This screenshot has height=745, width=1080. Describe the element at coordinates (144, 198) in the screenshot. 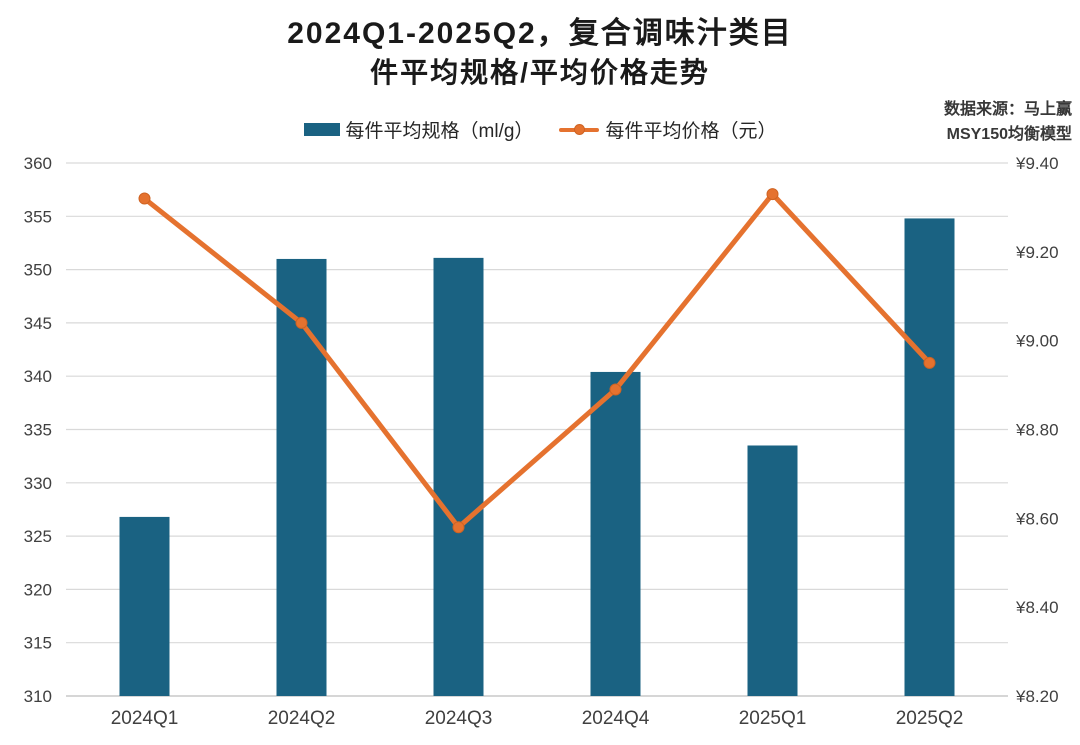

I see `price-marker-2024Q1` at that location.